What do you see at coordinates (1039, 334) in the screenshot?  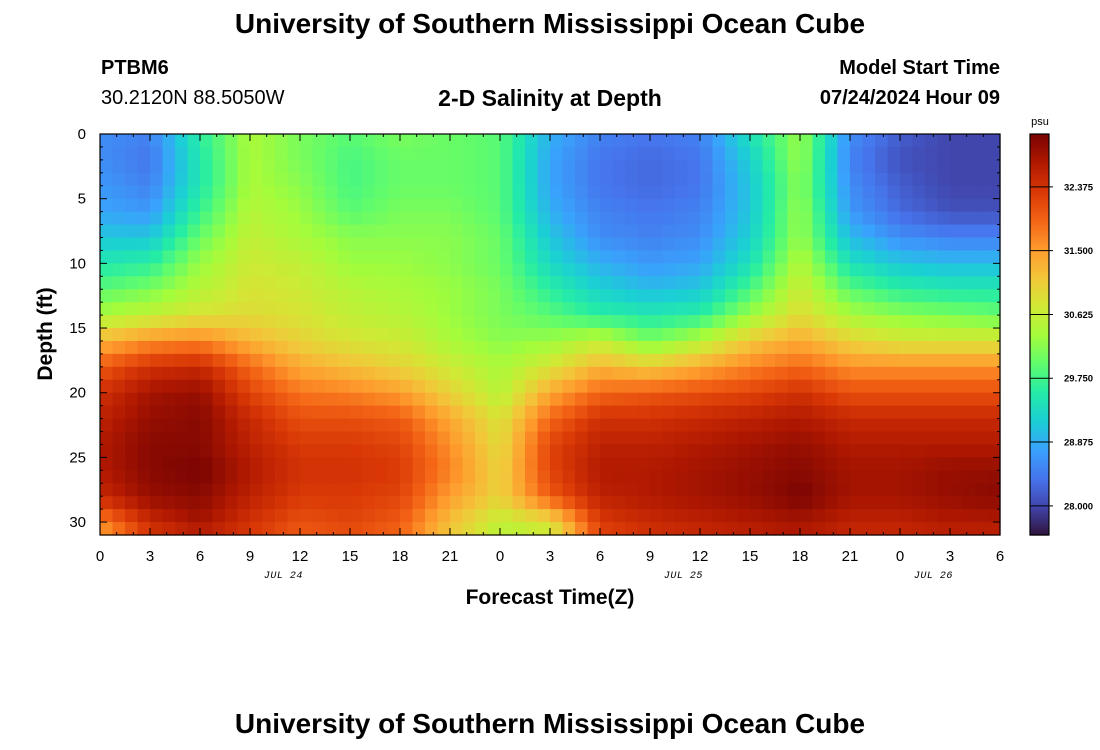 I see `colorbar-frame` at bounding box center [1039, 334].